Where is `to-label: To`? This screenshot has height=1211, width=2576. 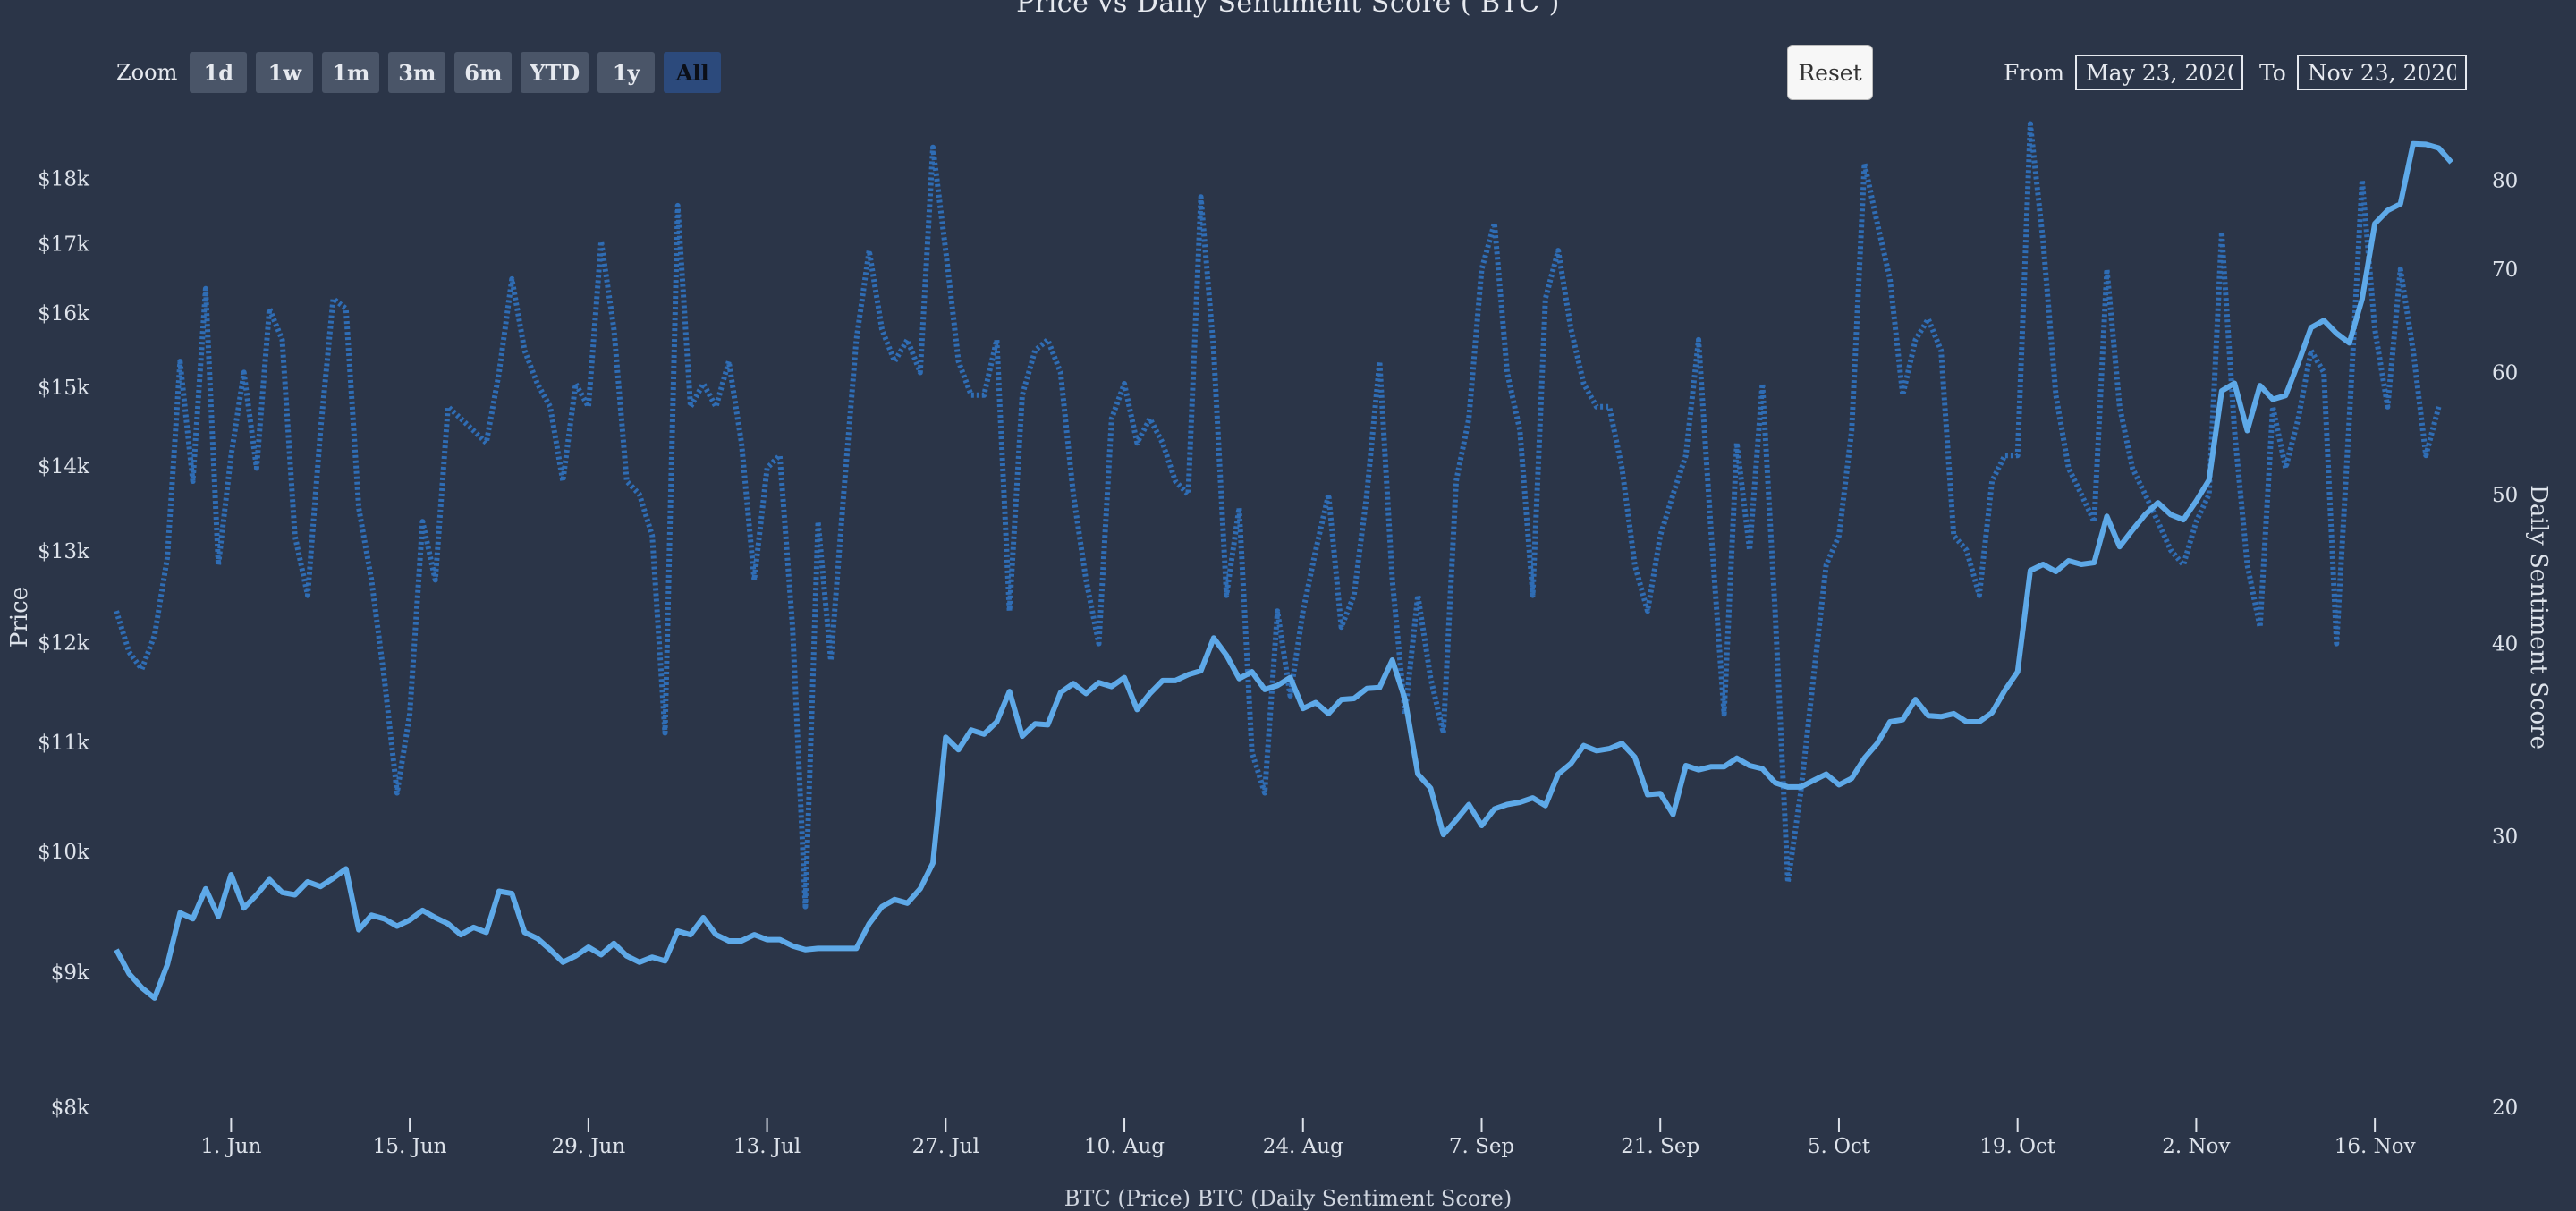
to-label: To is located at coordinates (2272, 72).